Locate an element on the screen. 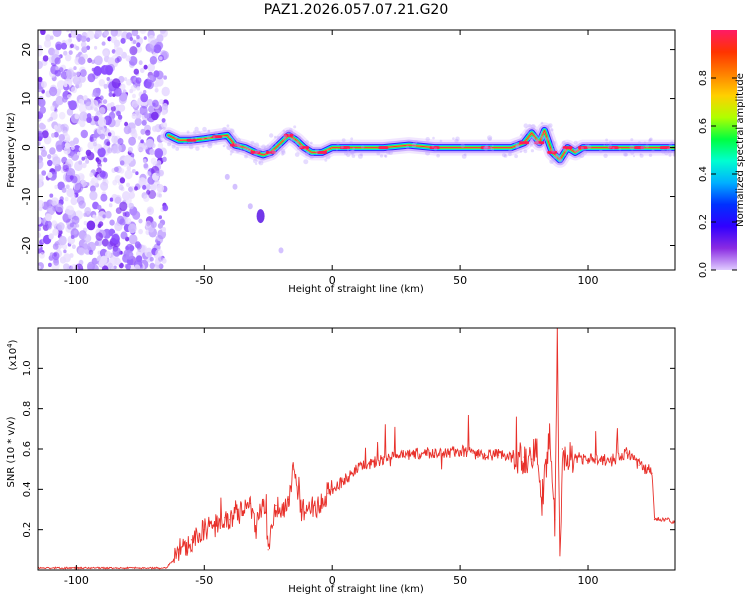 This screenshot has height=604, width=750. colorbar-gradient is located at coordinates (724, 150).